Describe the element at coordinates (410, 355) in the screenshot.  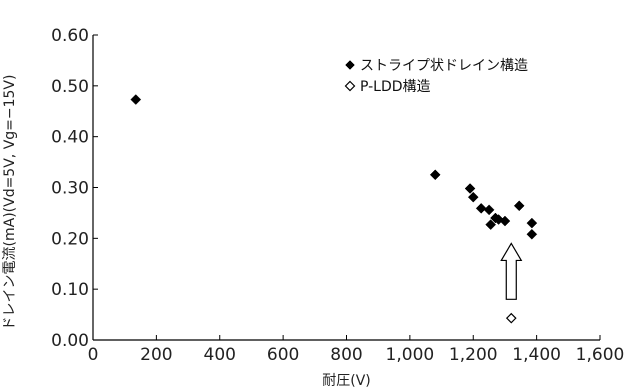
I see `x-tick-label: 1,000` at that location.